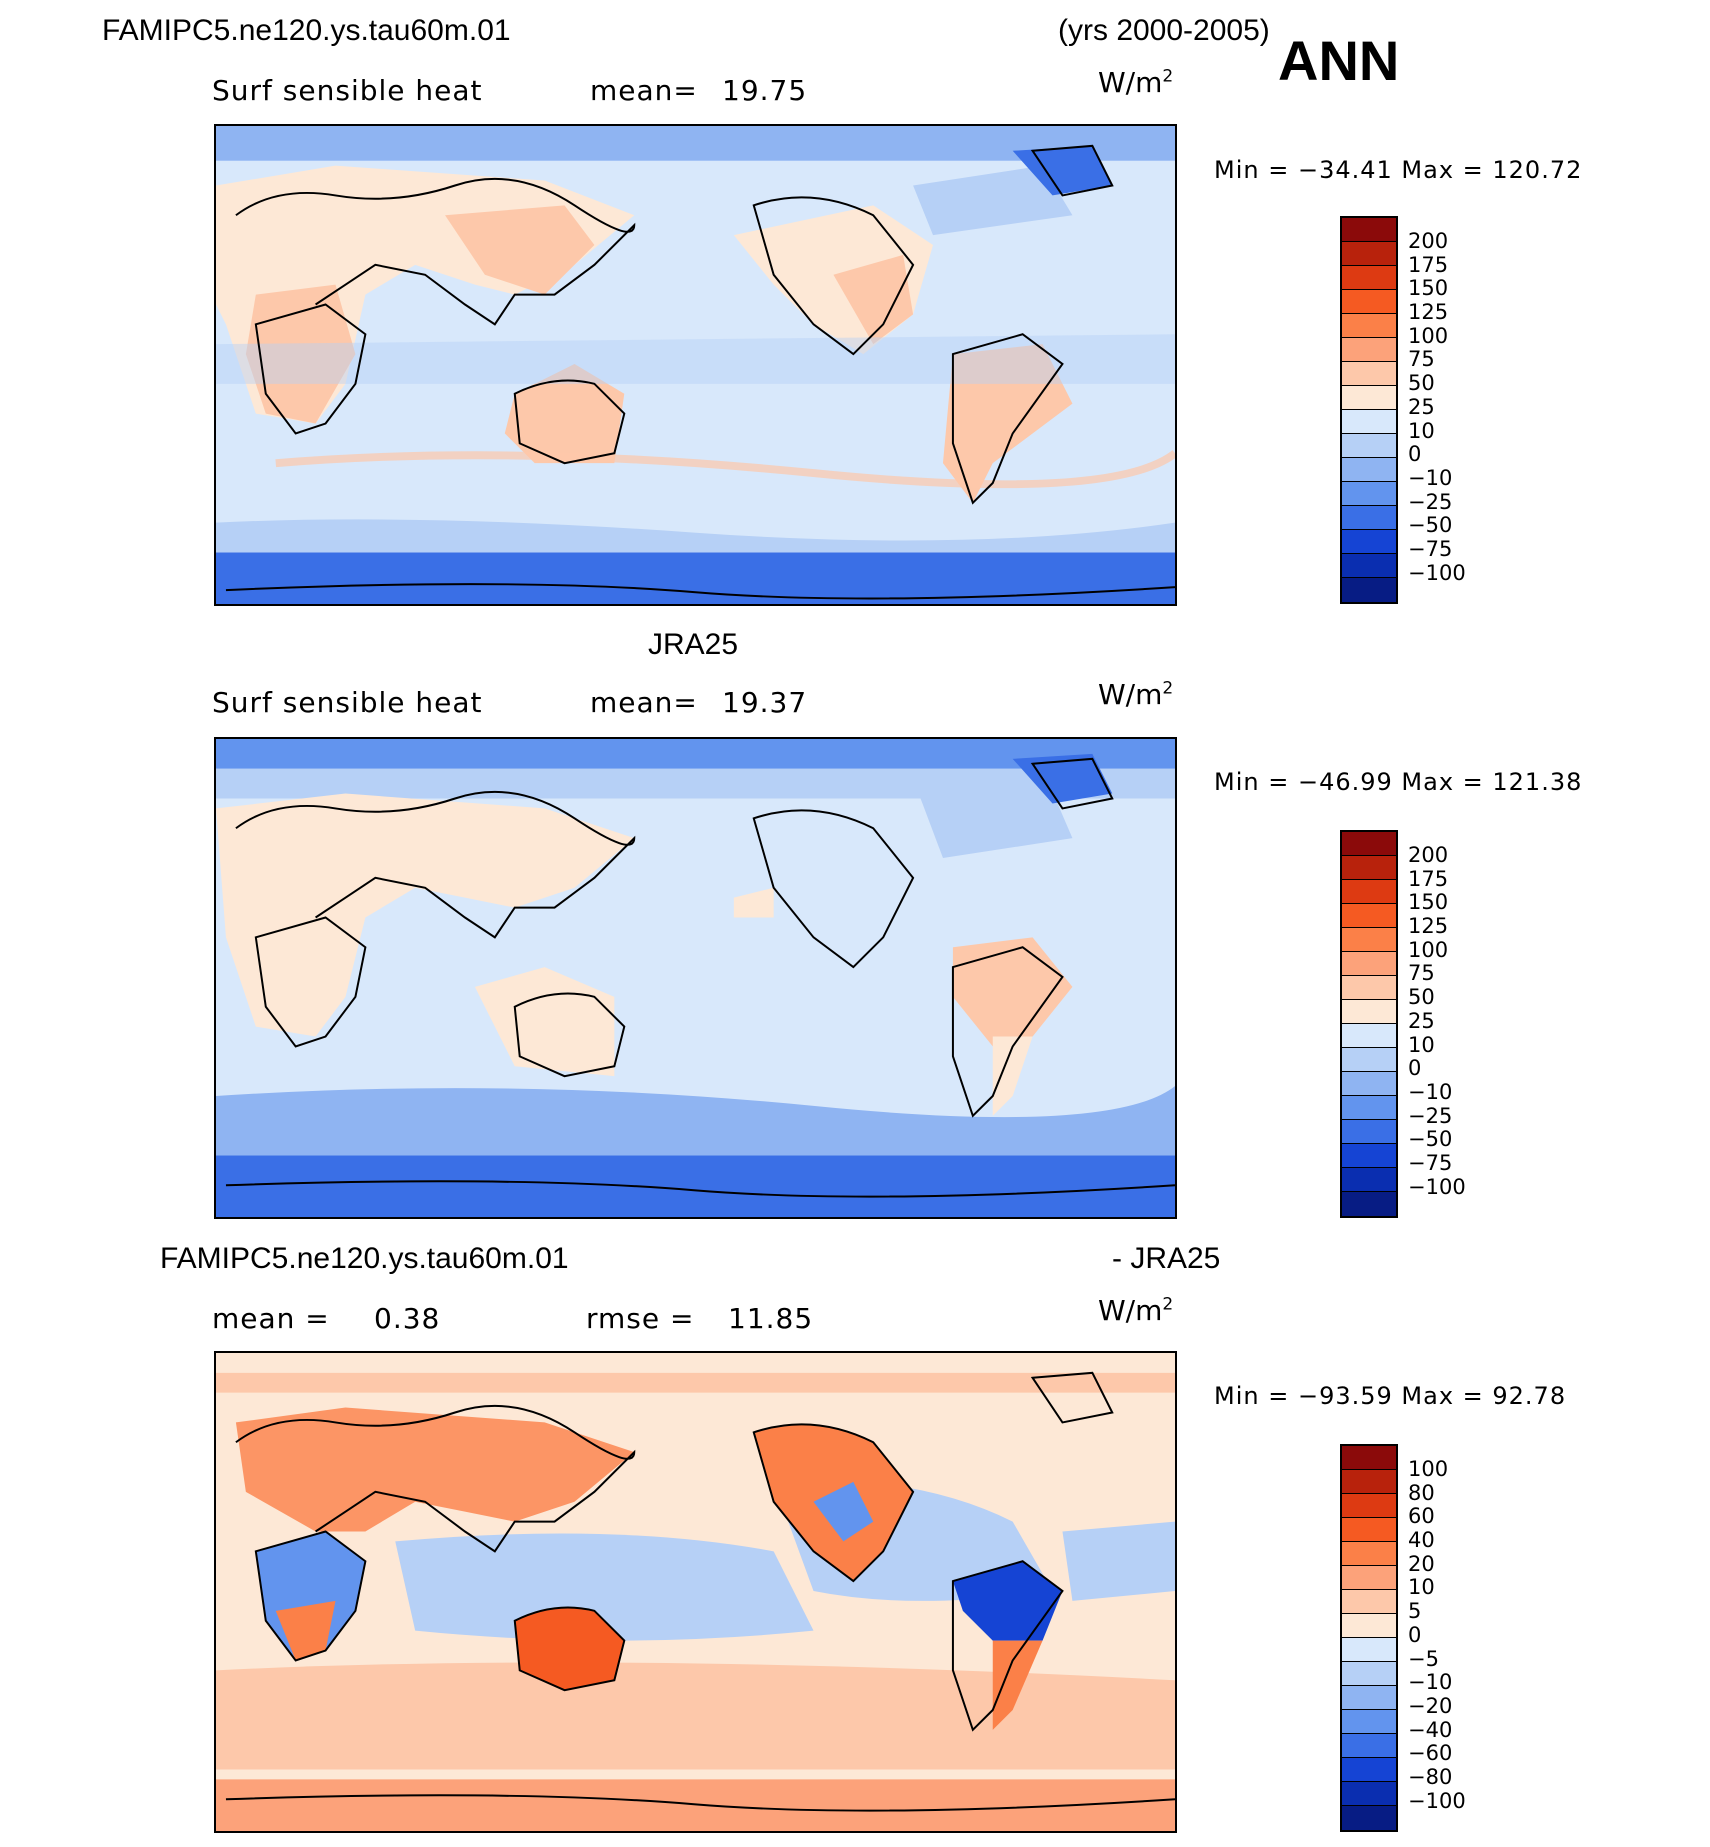  I want to click on legend-tick: 5, so click(1415, 1611).